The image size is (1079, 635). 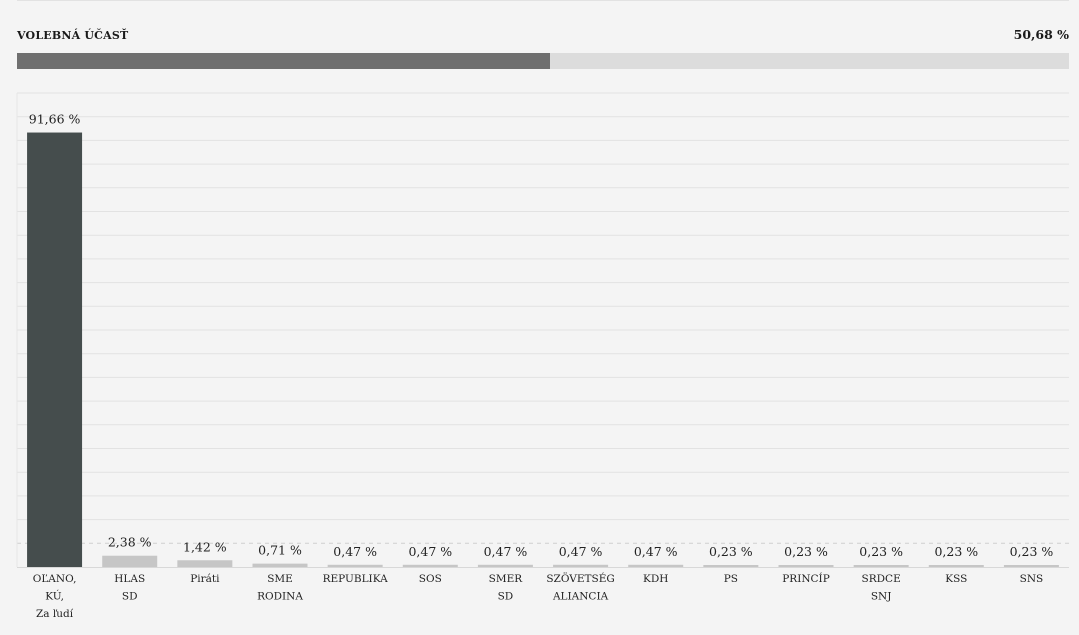 What do you see at coordinates (73, 35) in the screenshot?
I see `turnout-label: VOLEBNÁ ÚČASŤ` at bounding box center [73, 35].